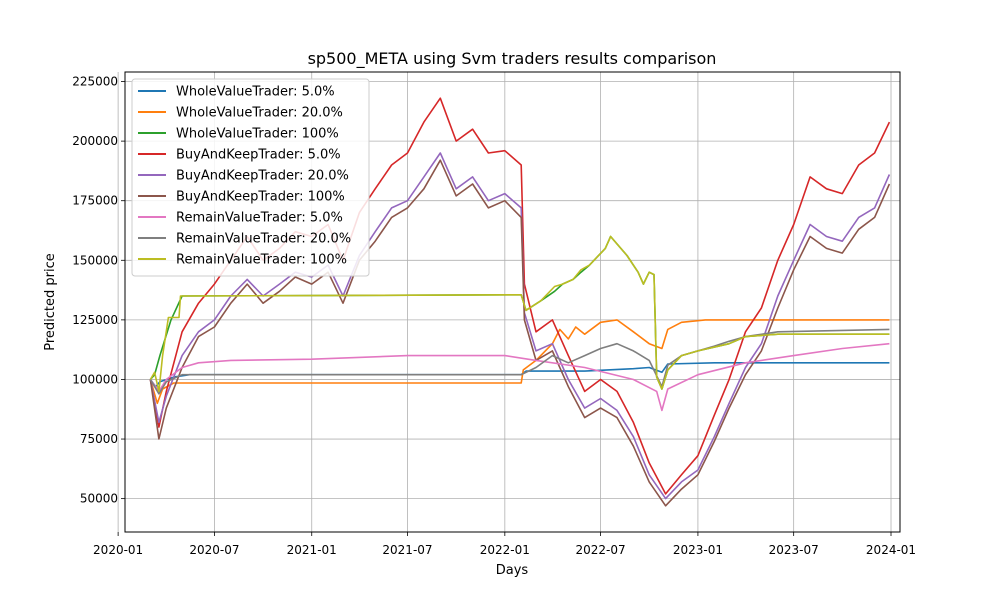 The image size is (1000, 600). What do you see at coordinates (95, 260) in the screenshot?
I see `y-tick-label: 150000` at bounding box center [95, 260].